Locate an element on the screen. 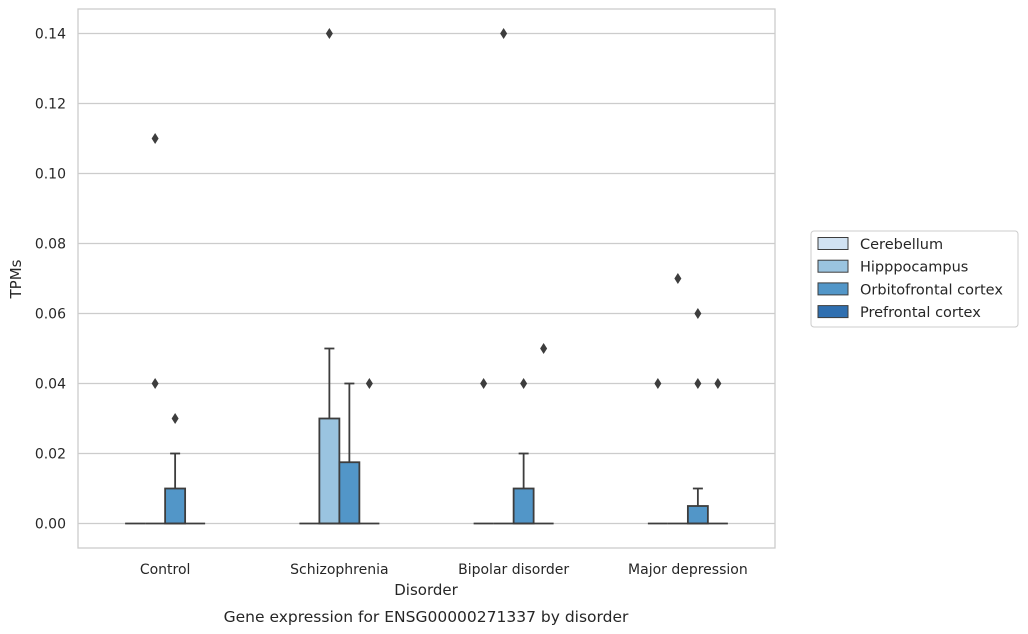 This screenshot has width=1028, height=634. legend-label-prefrontal-cortex: Prefrontal cortex is located at coordinates (920, 313).